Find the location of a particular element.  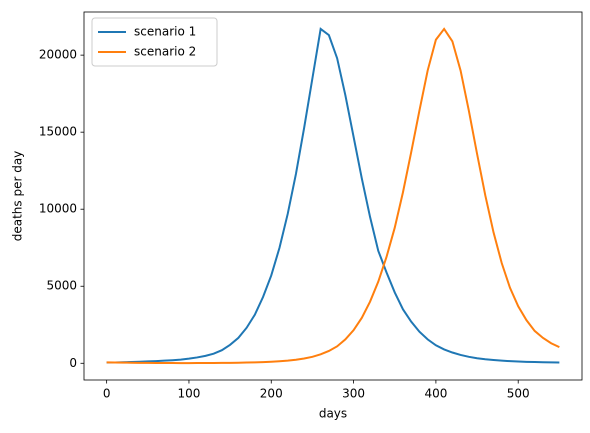

legend: scenario 1 scenario 2 is located at coordinates (154, 42).